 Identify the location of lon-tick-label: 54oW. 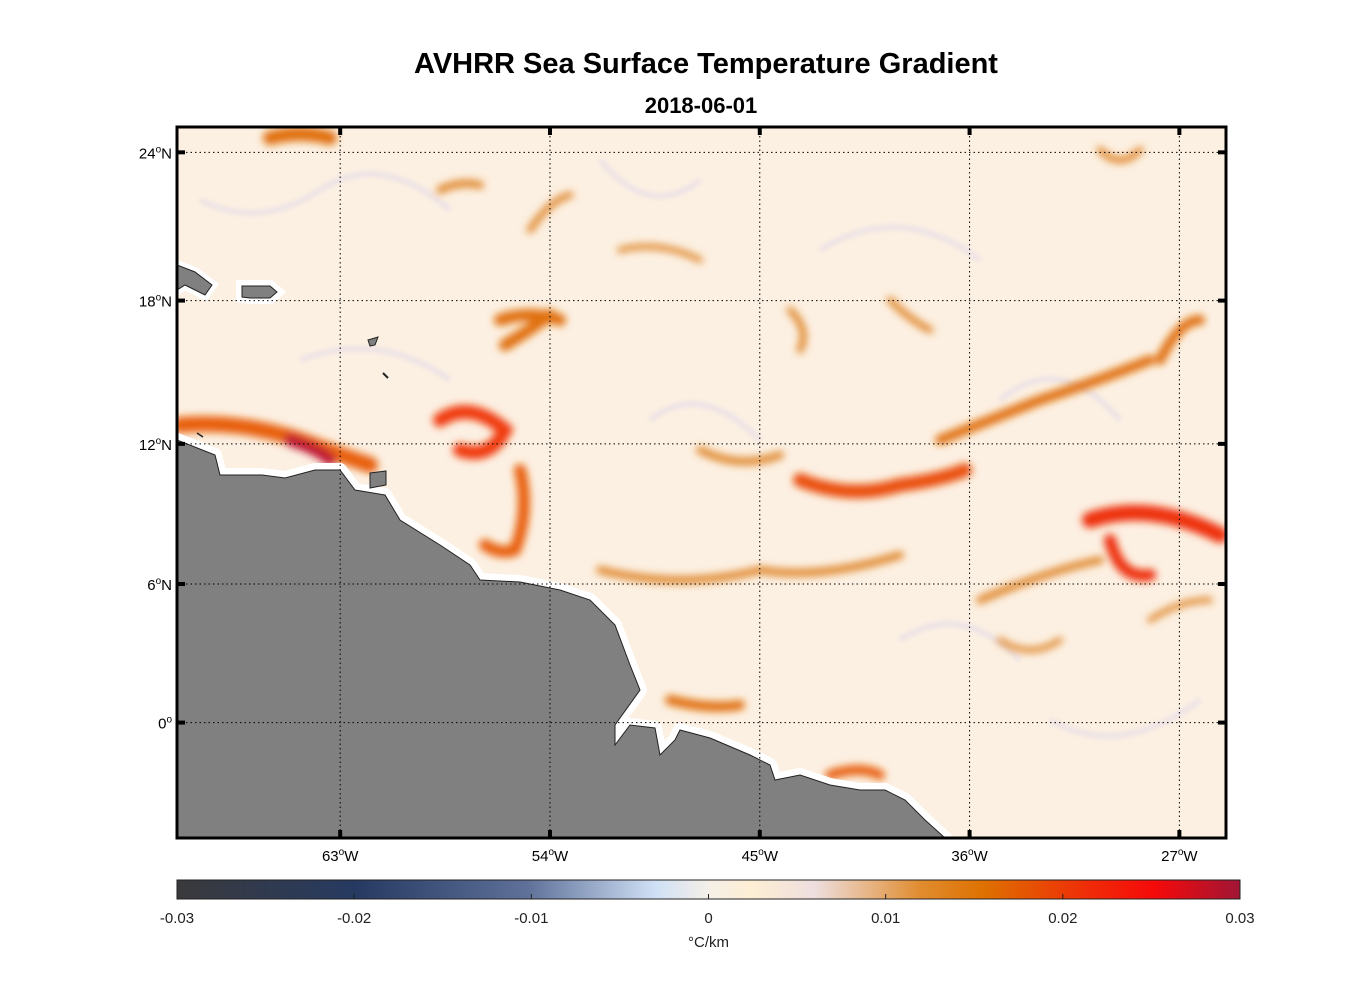
(550, 856).